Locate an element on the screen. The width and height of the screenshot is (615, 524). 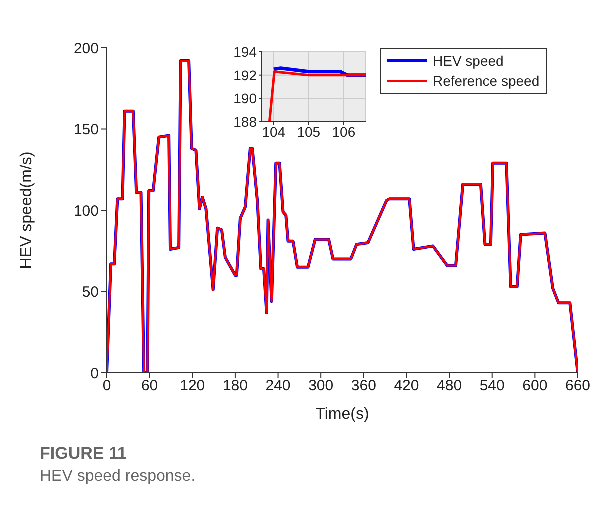
y-tick-label: 194 is located at coordinates (246, 52).